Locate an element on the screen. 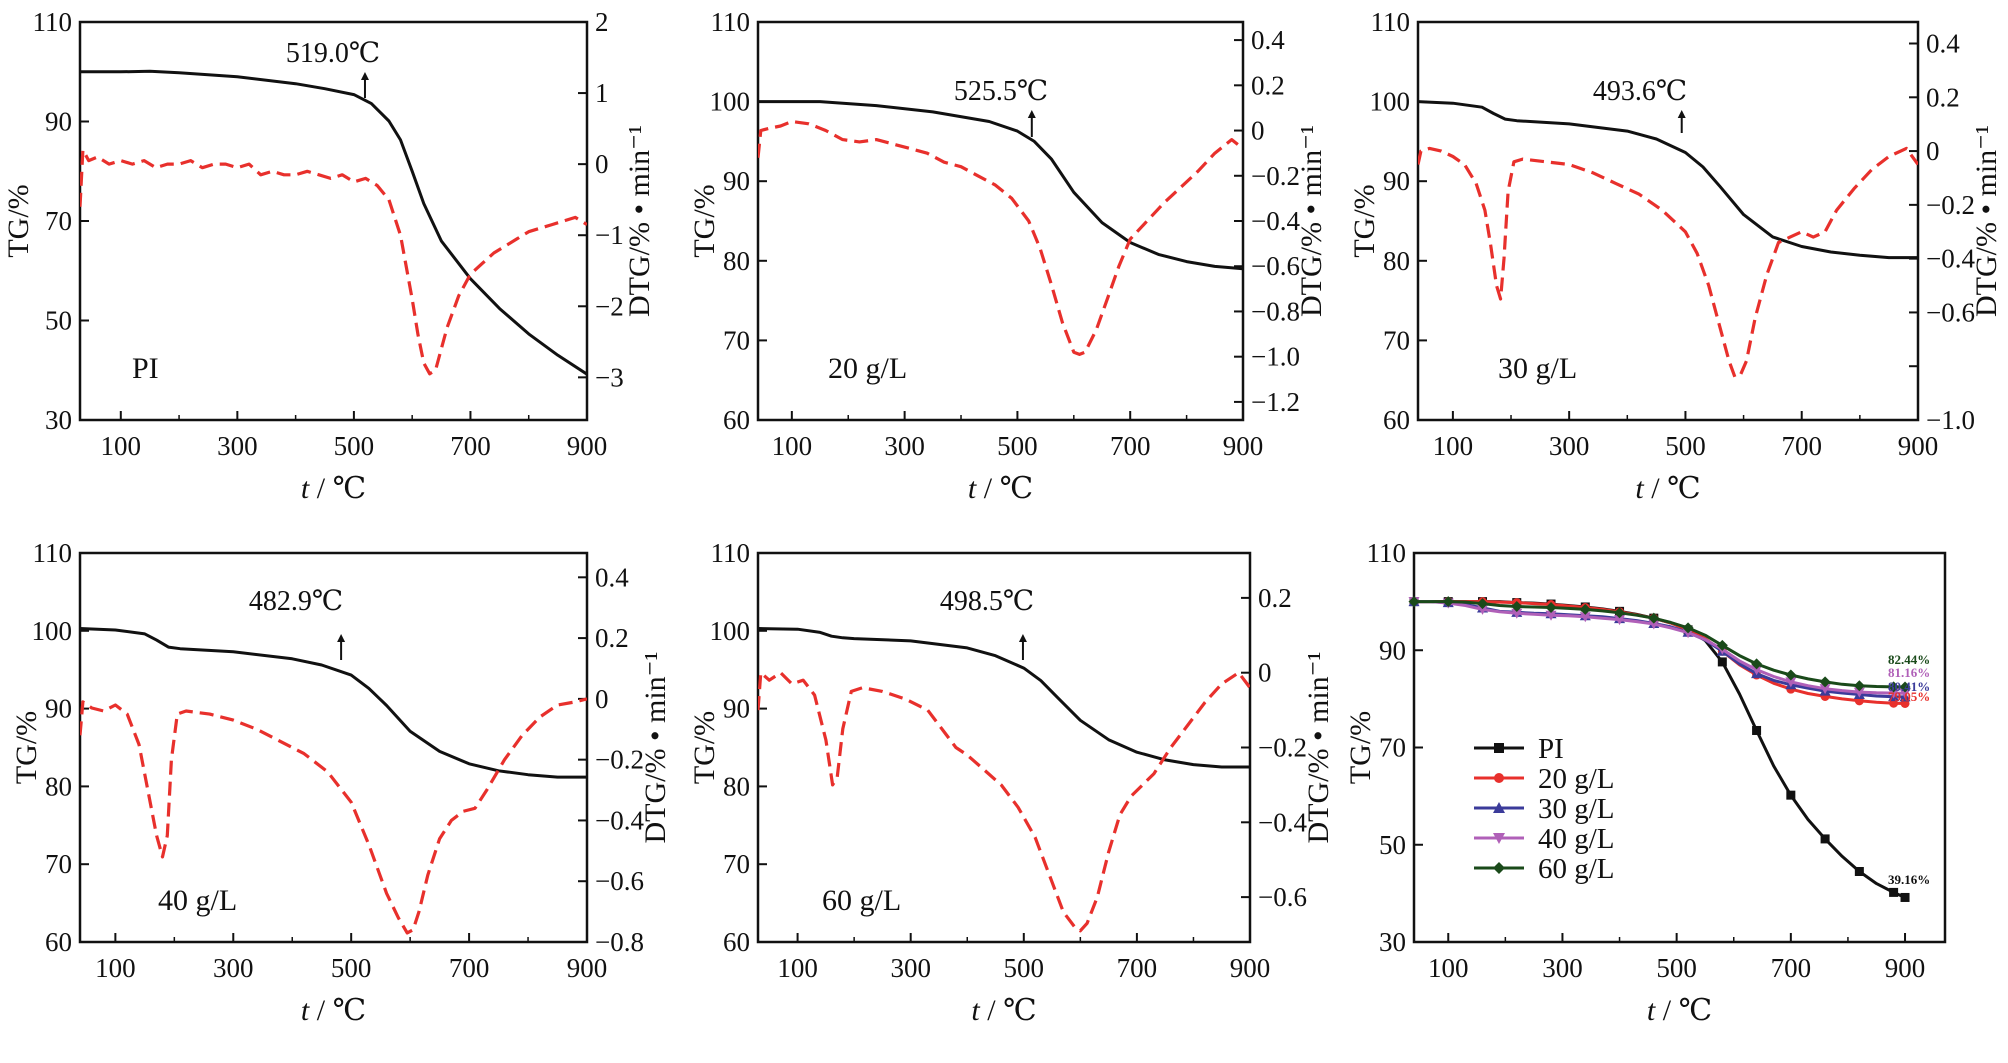 The height and width of the screenshot is (1063, 2008). y2-tick-label: 2 is located at coordinates (602, 22).